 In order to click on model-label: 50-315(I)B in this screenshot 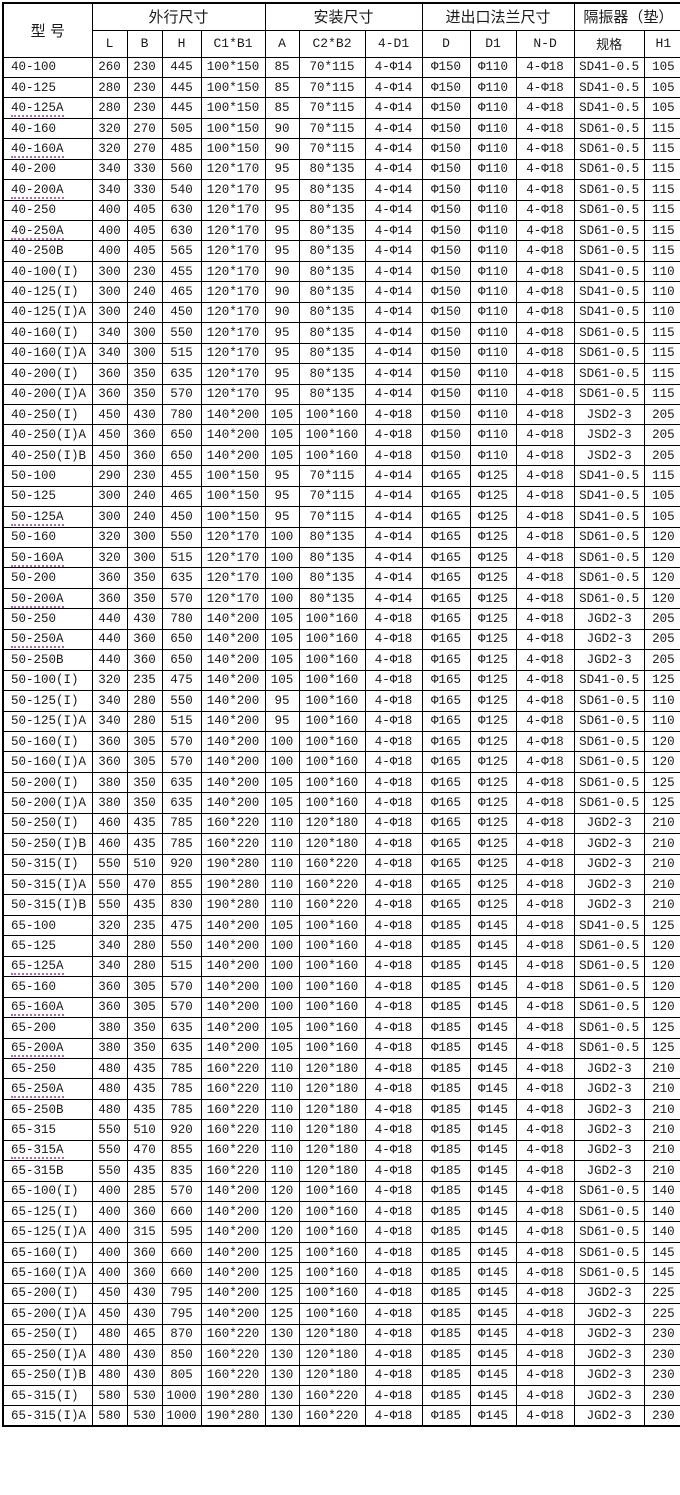, I will do `click(49, 905)`.